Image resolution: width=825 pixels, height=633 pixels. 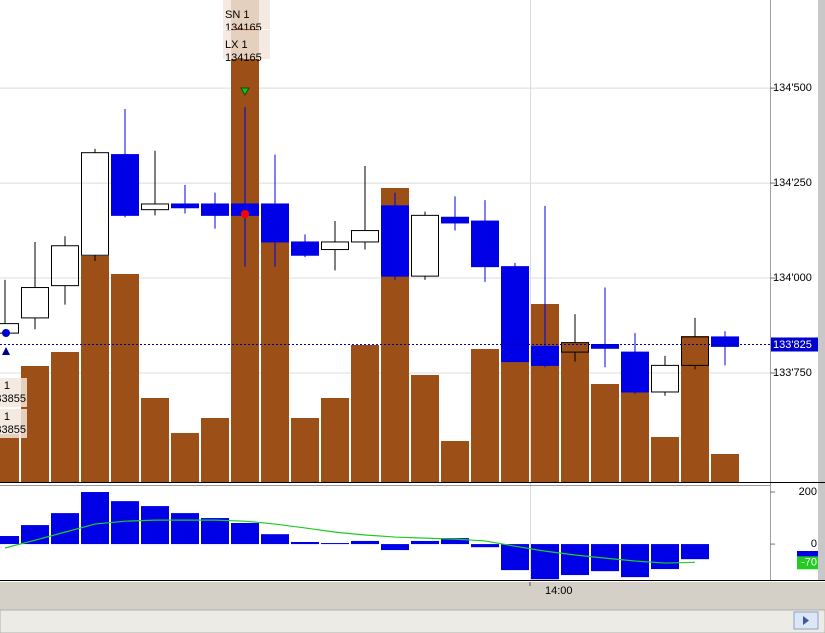 What do you see at coordinates (814, 544) in the screenshot?
I see `y-tick-label: 0` at bounding box center [814, 544].